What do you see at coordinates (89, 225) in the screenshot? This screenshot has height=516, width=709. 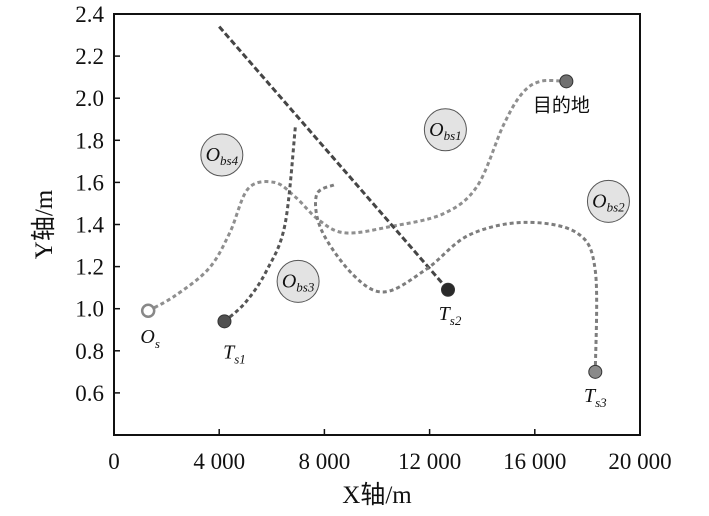 I see `y-tick-label: 1.4` at bounding box center [89, 225].